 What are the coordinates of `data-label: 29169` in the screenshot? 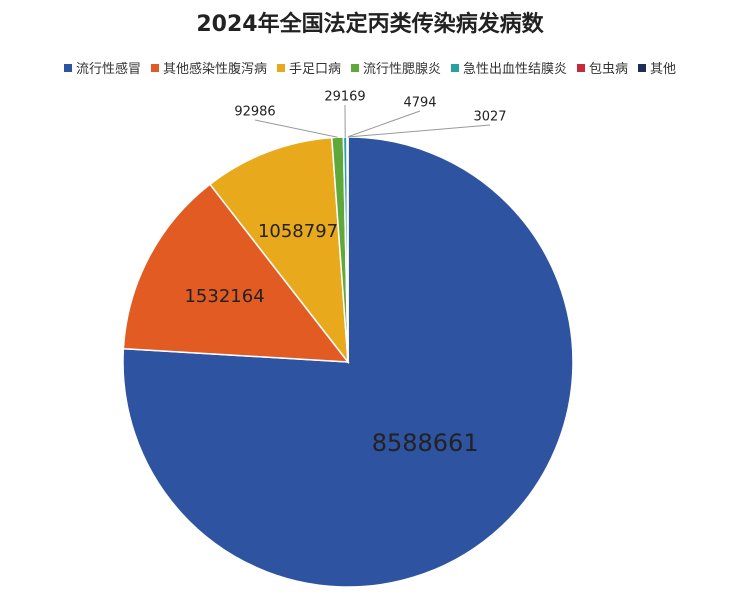 It's located at (344, 97).